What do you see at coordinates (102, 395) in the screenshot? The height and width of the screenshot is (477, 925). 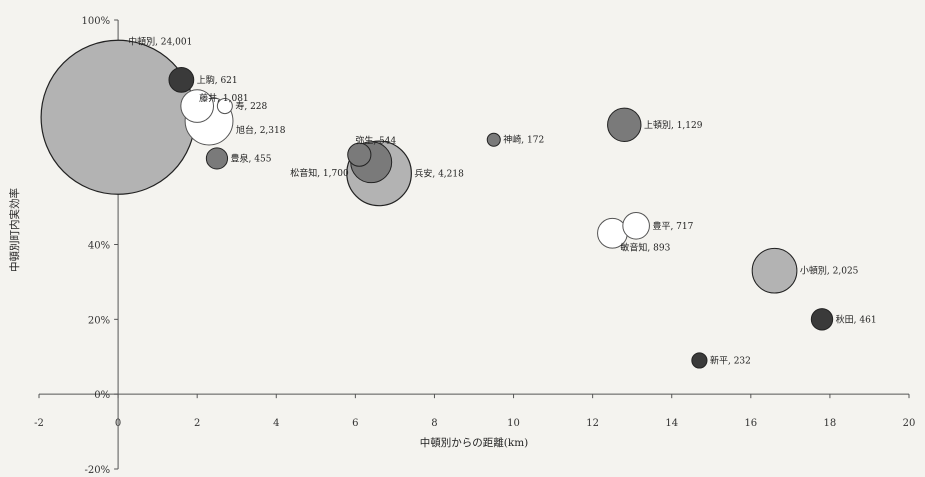 I see `y-tick-label: 0%` at bounding box center [102, 395].